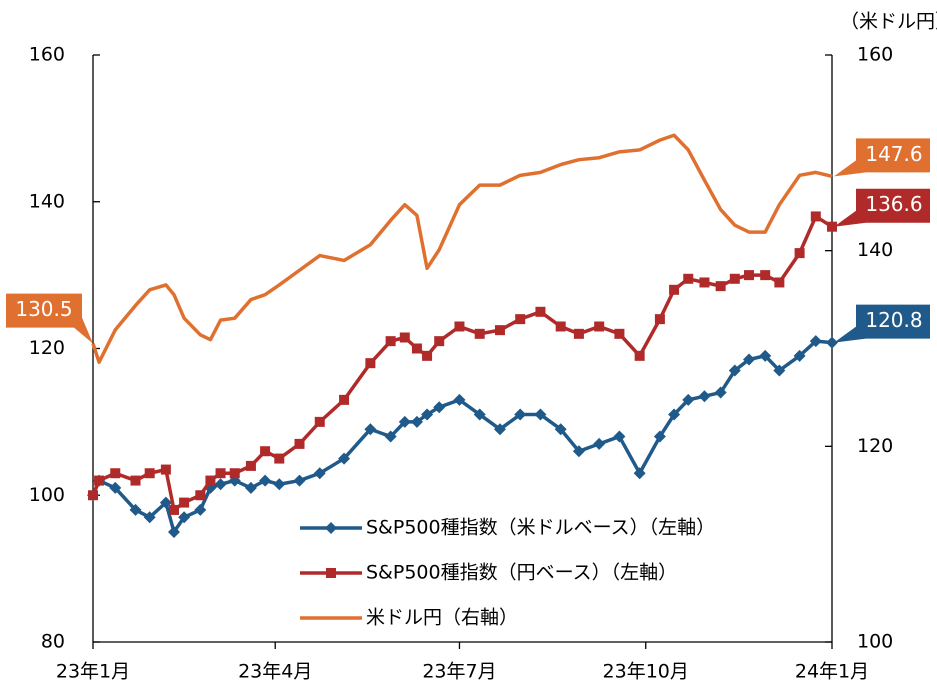  Describe the element at coordinates (47, 348) in the screenshot. I see `y-tick-label: 120` at that location.